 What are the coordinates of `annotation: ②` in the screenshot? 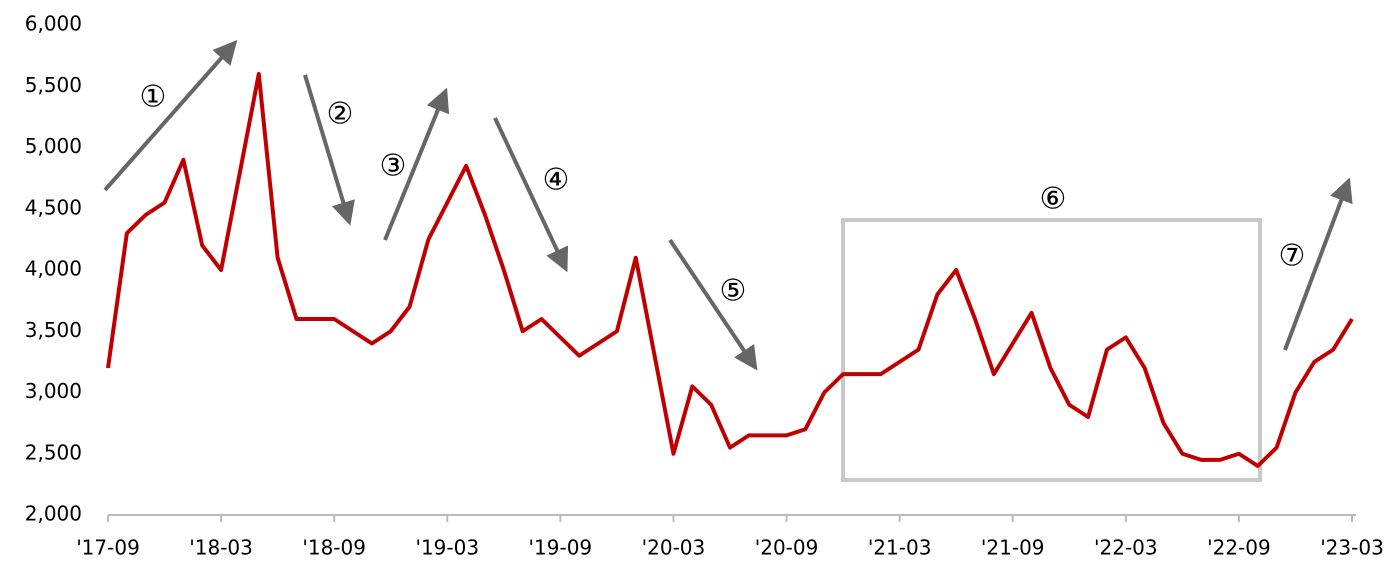 It's located at (340, 114).